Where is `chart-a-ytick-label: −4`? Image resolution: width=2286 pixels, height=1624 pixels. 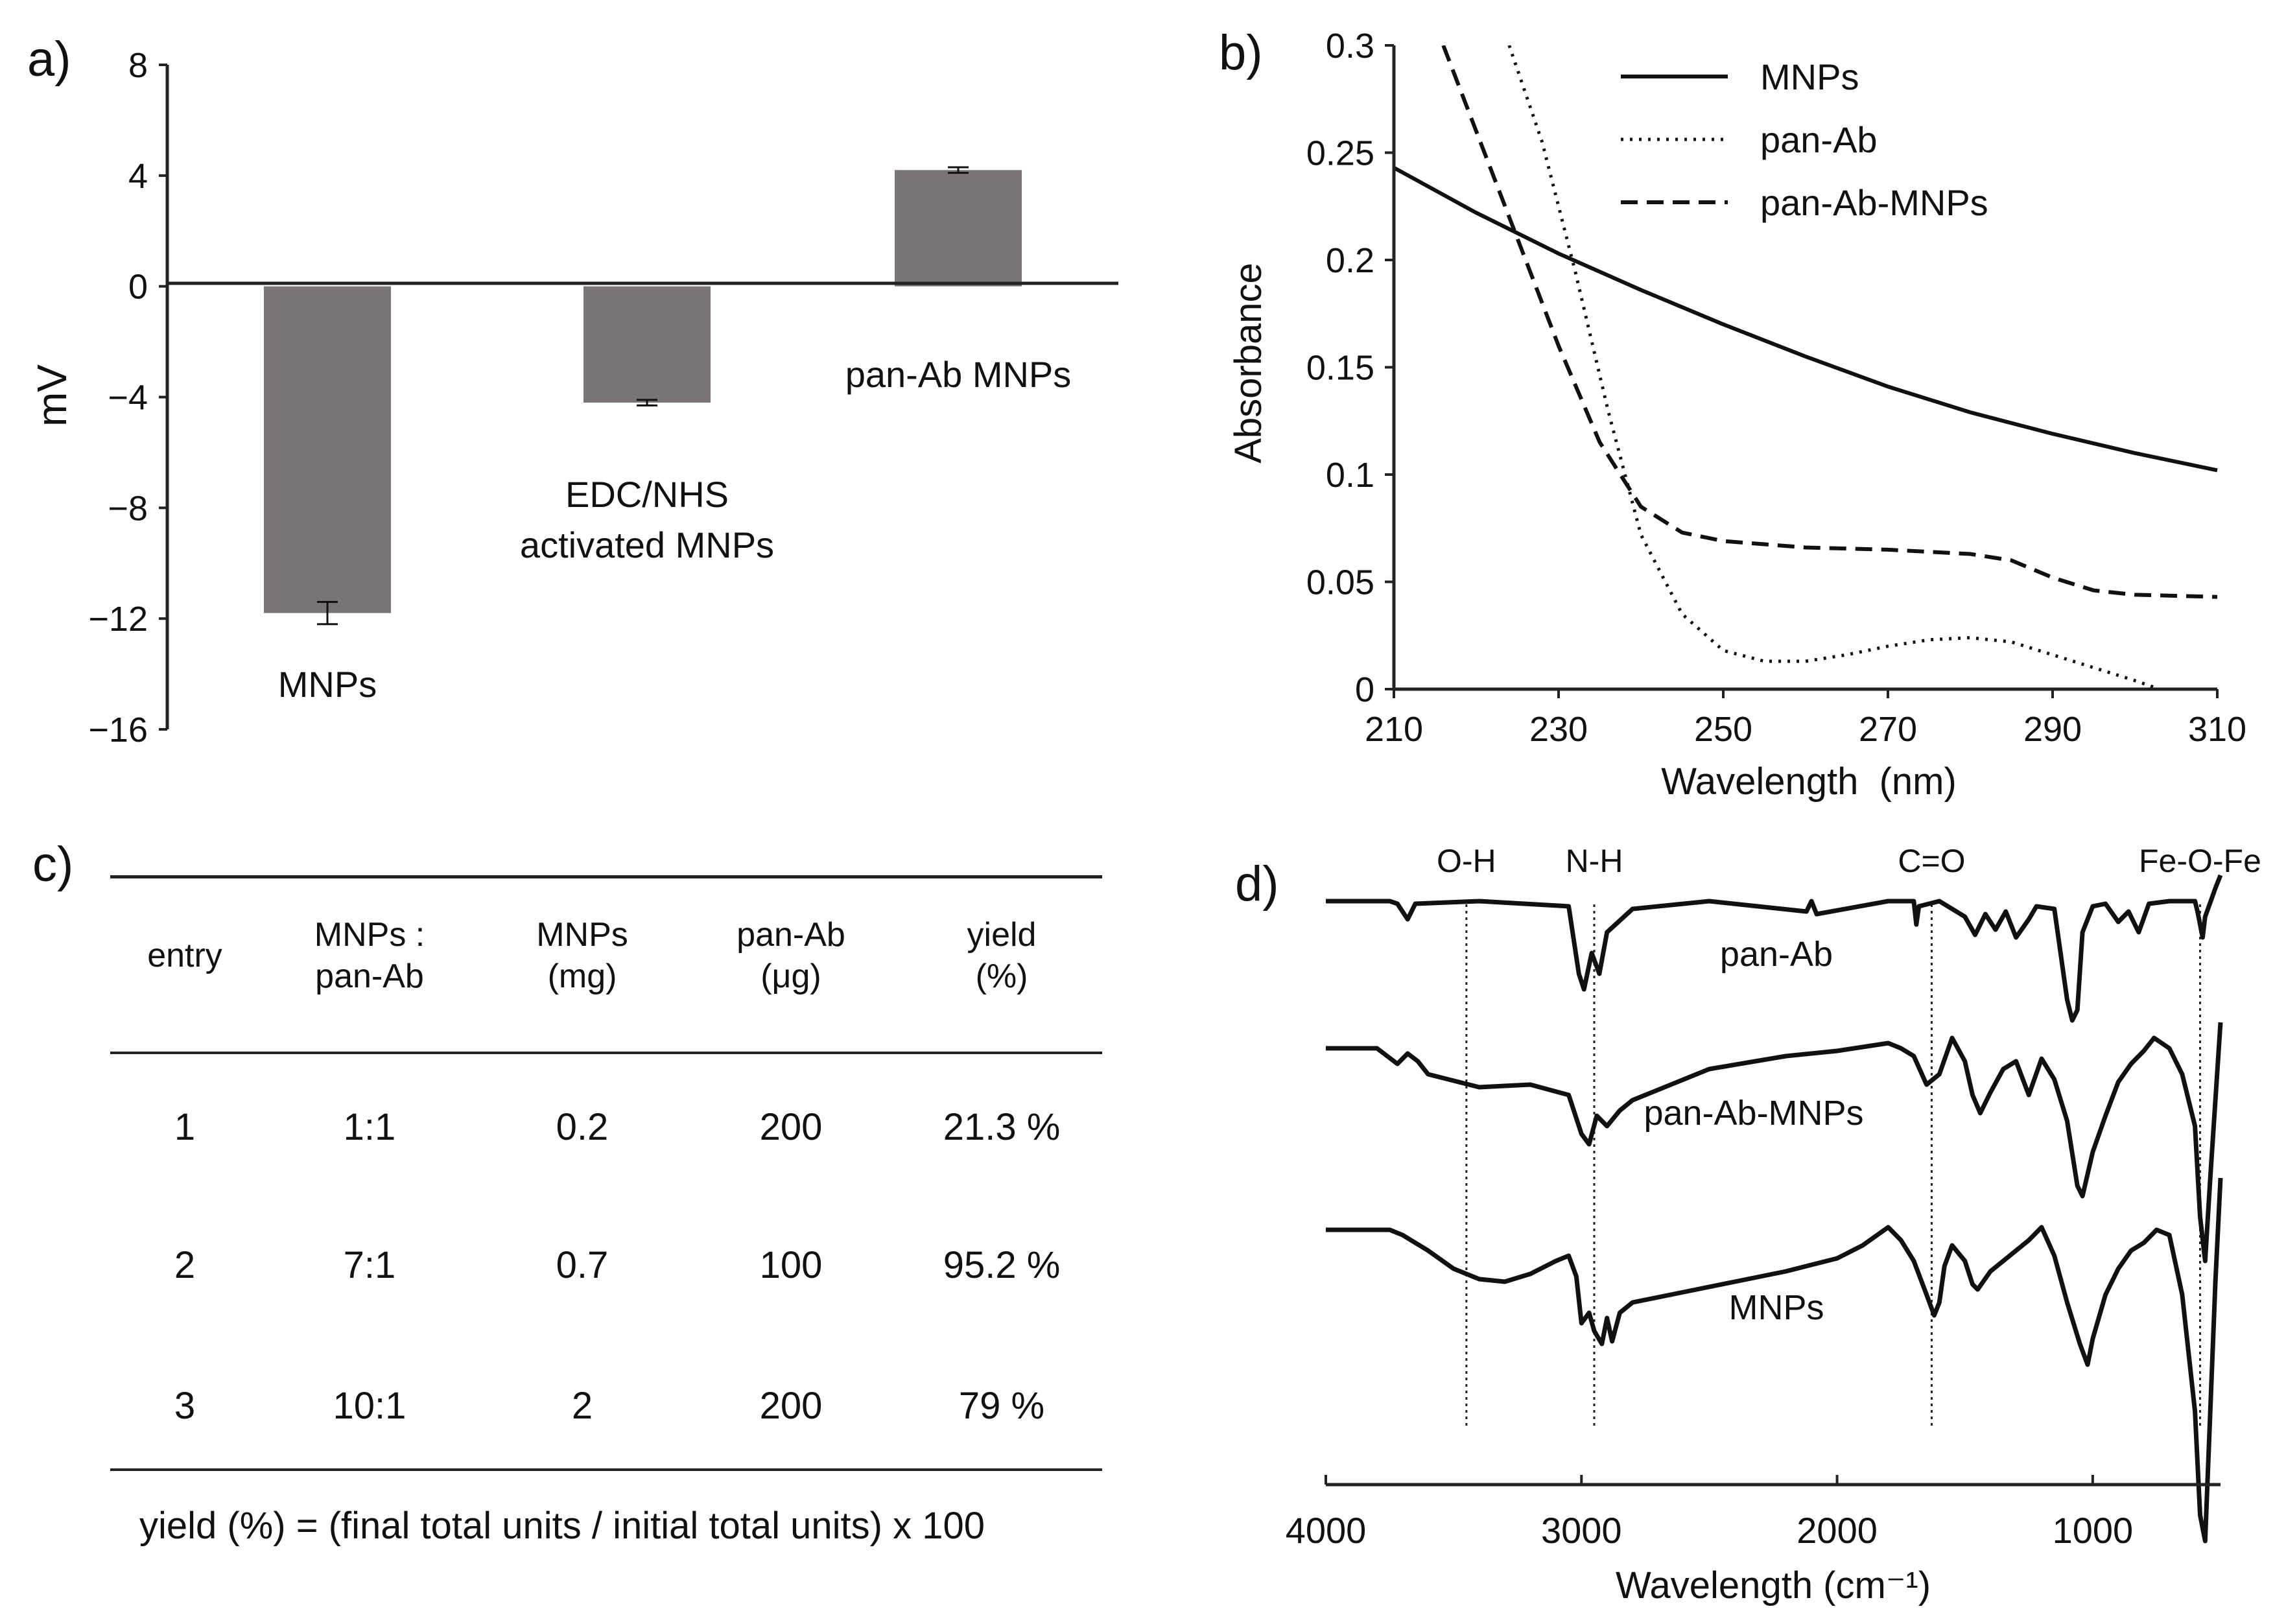 chart-a-ytick-label: −4 is located at coordinates (128, 399).